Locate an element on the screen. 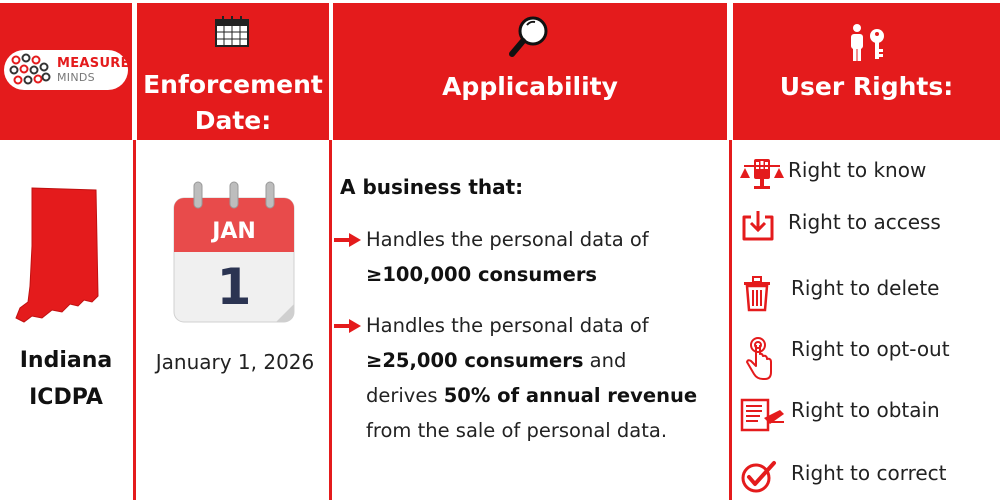  header-logo-cell: MEASURE MINDS is located at coordinates (66, 71).